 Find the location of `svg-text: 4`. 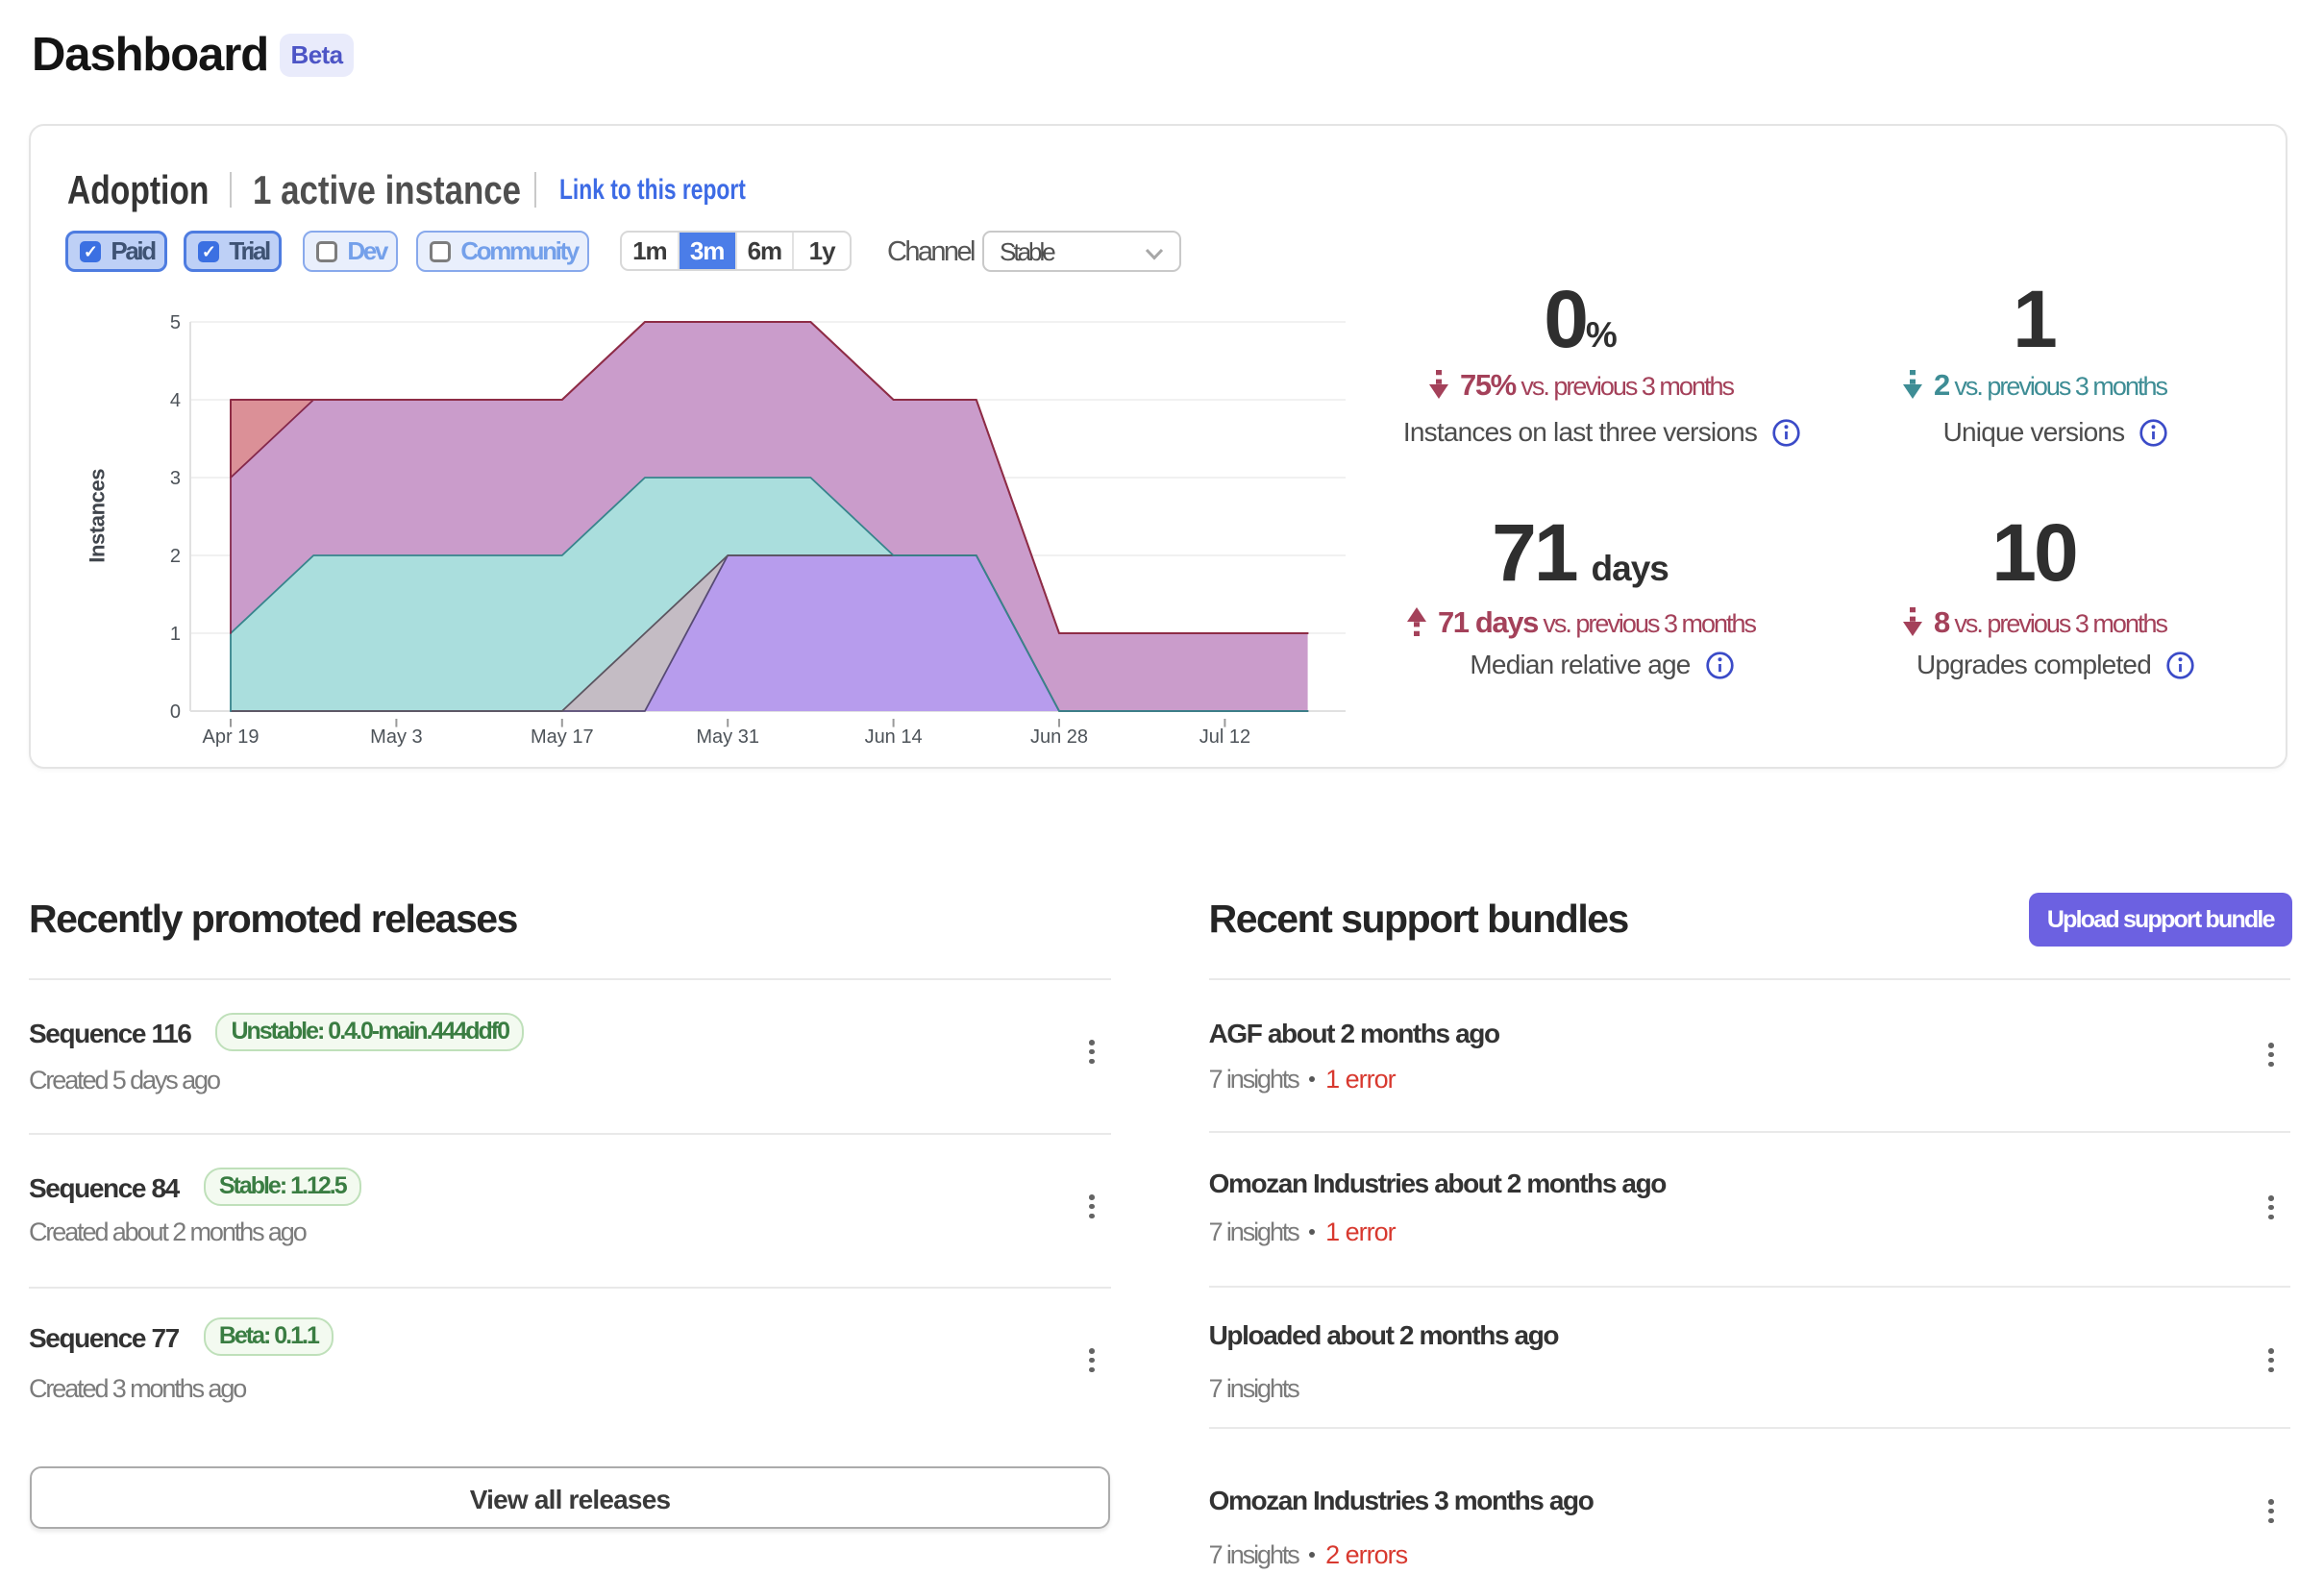

svg-text: 4 is located at coordinates (175, 400).